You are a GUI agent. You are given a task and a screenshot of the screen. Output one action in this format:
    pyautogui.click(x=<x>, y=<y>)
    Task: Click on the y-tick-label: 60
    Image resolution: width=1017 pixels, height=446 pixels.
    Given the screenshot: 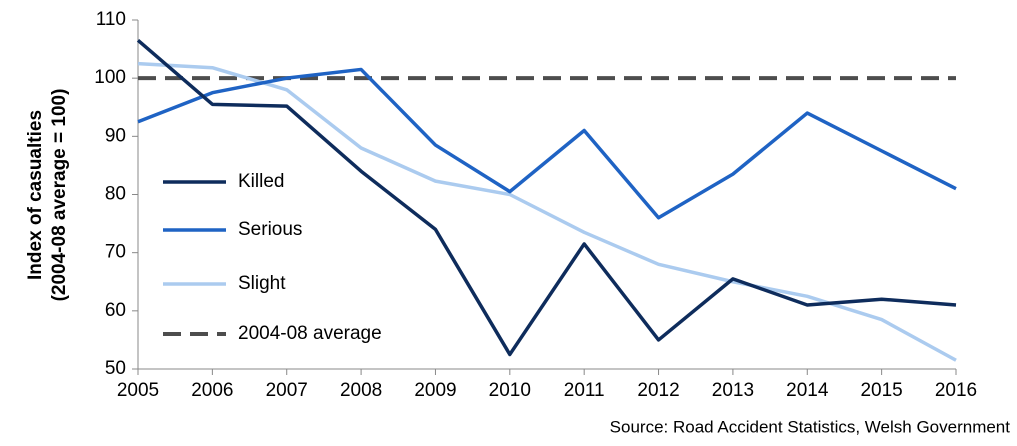 What is the action you would take?
    pyautogui.click(x=115, y=310)
    